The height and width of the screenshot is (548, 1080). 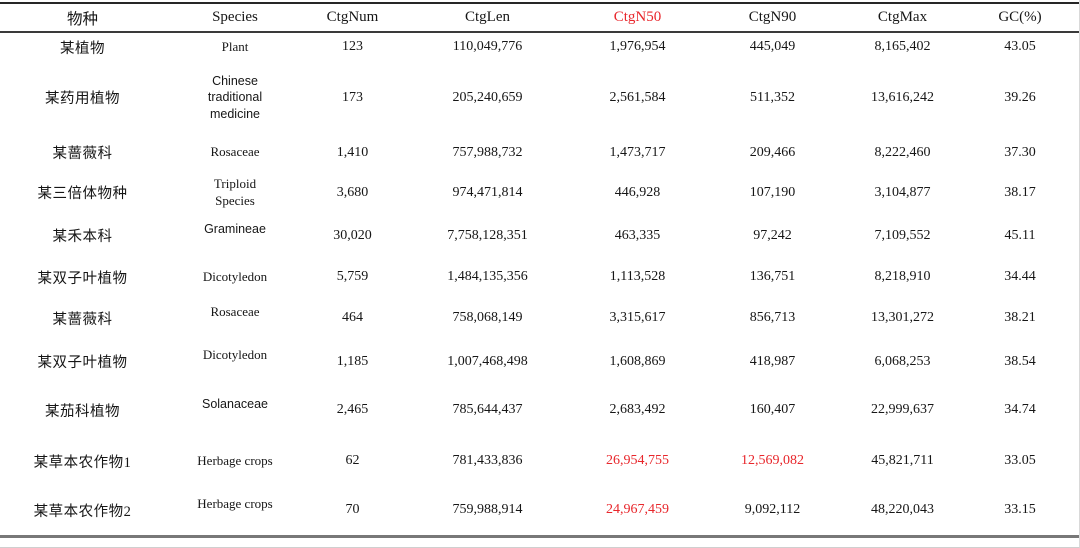 I want to click on cell-ctg-n50: 463,335, so click(x=637, y=235).